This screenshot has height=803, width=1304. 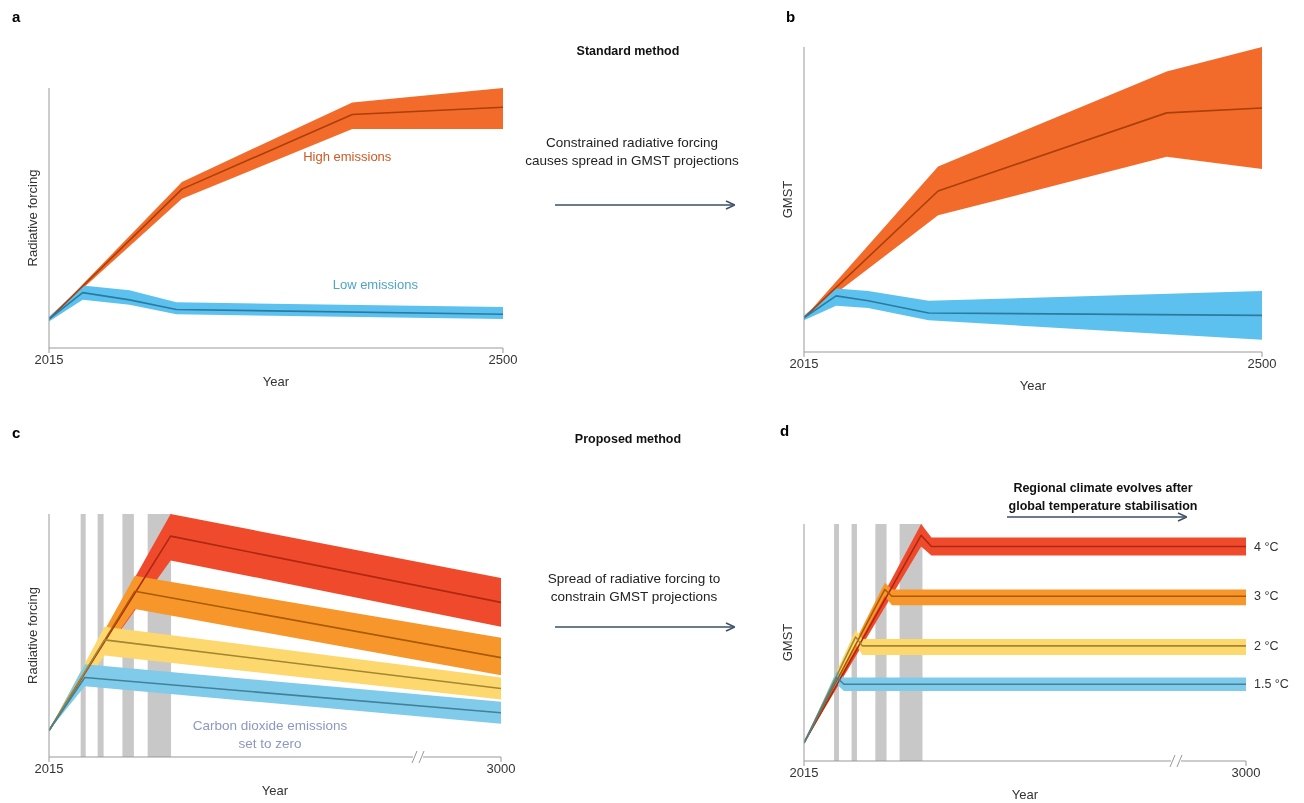 I want to click on series-label: Low emissions, so click(x=375, y=285).